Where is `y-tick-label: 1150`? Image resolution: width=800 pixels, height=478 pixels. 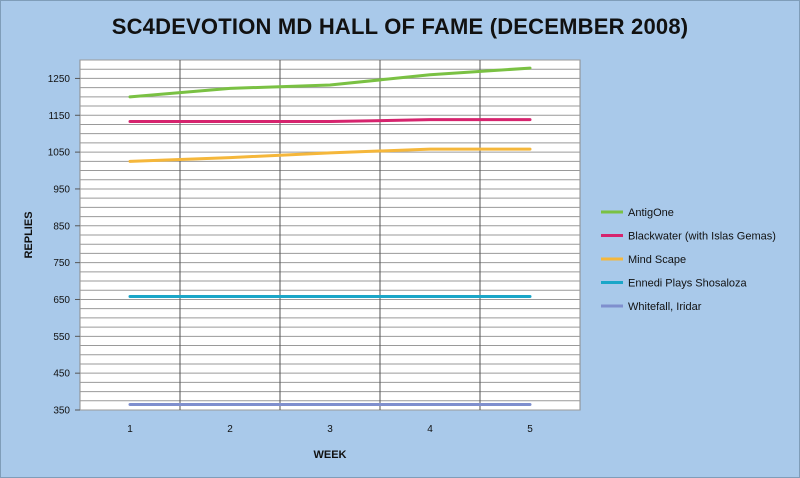
y-tick-label: 1150 is located at coordinates (59, 116).